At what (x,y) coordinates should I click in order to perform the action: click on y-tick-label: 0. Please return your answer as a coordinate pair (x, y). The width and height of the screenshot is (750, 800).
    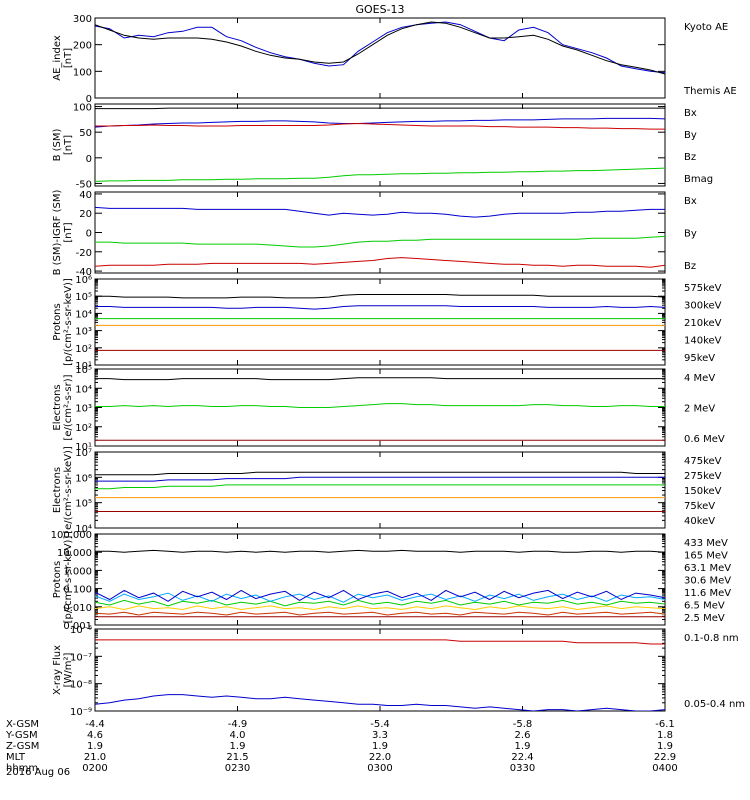
    Looking at the image, I should click on (89, 159).